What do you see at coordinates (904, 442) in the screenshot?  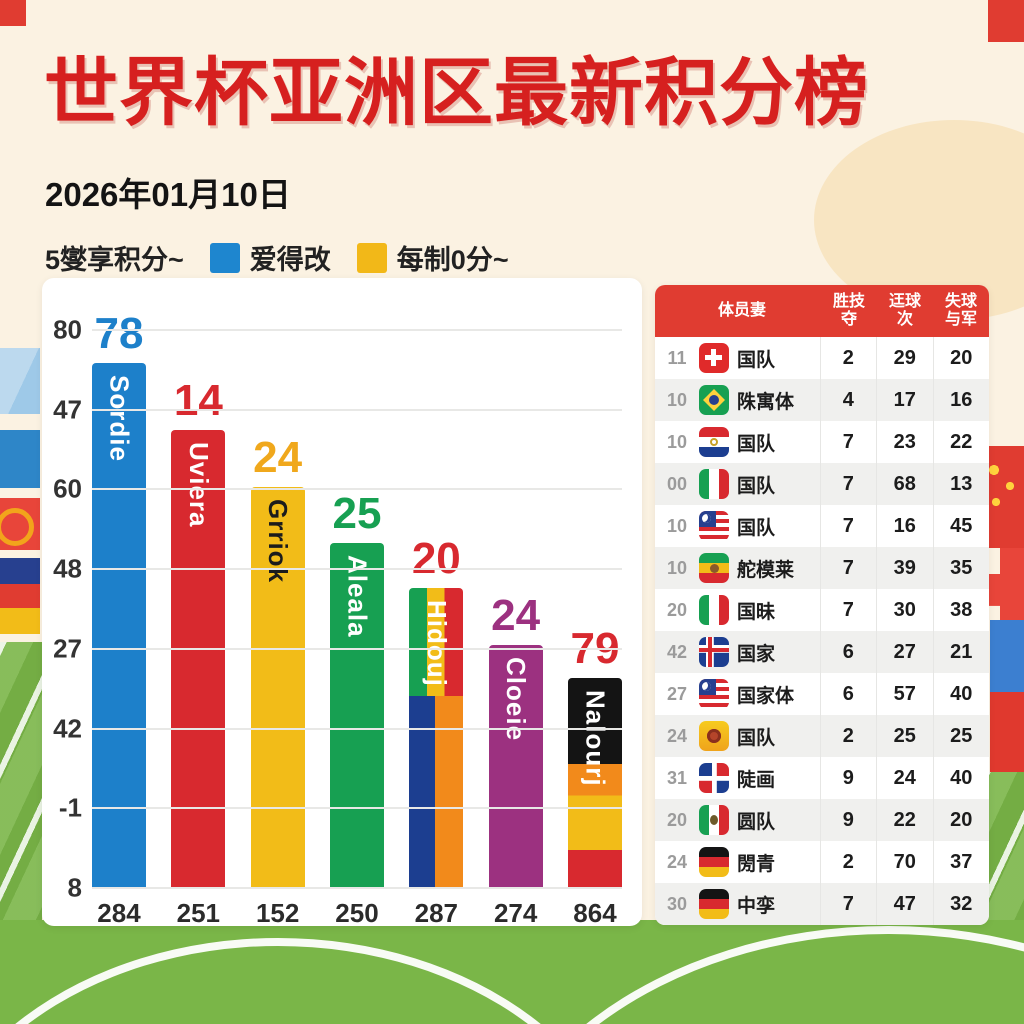 I see `stat-2: 23` at bounding box center [904, 442].